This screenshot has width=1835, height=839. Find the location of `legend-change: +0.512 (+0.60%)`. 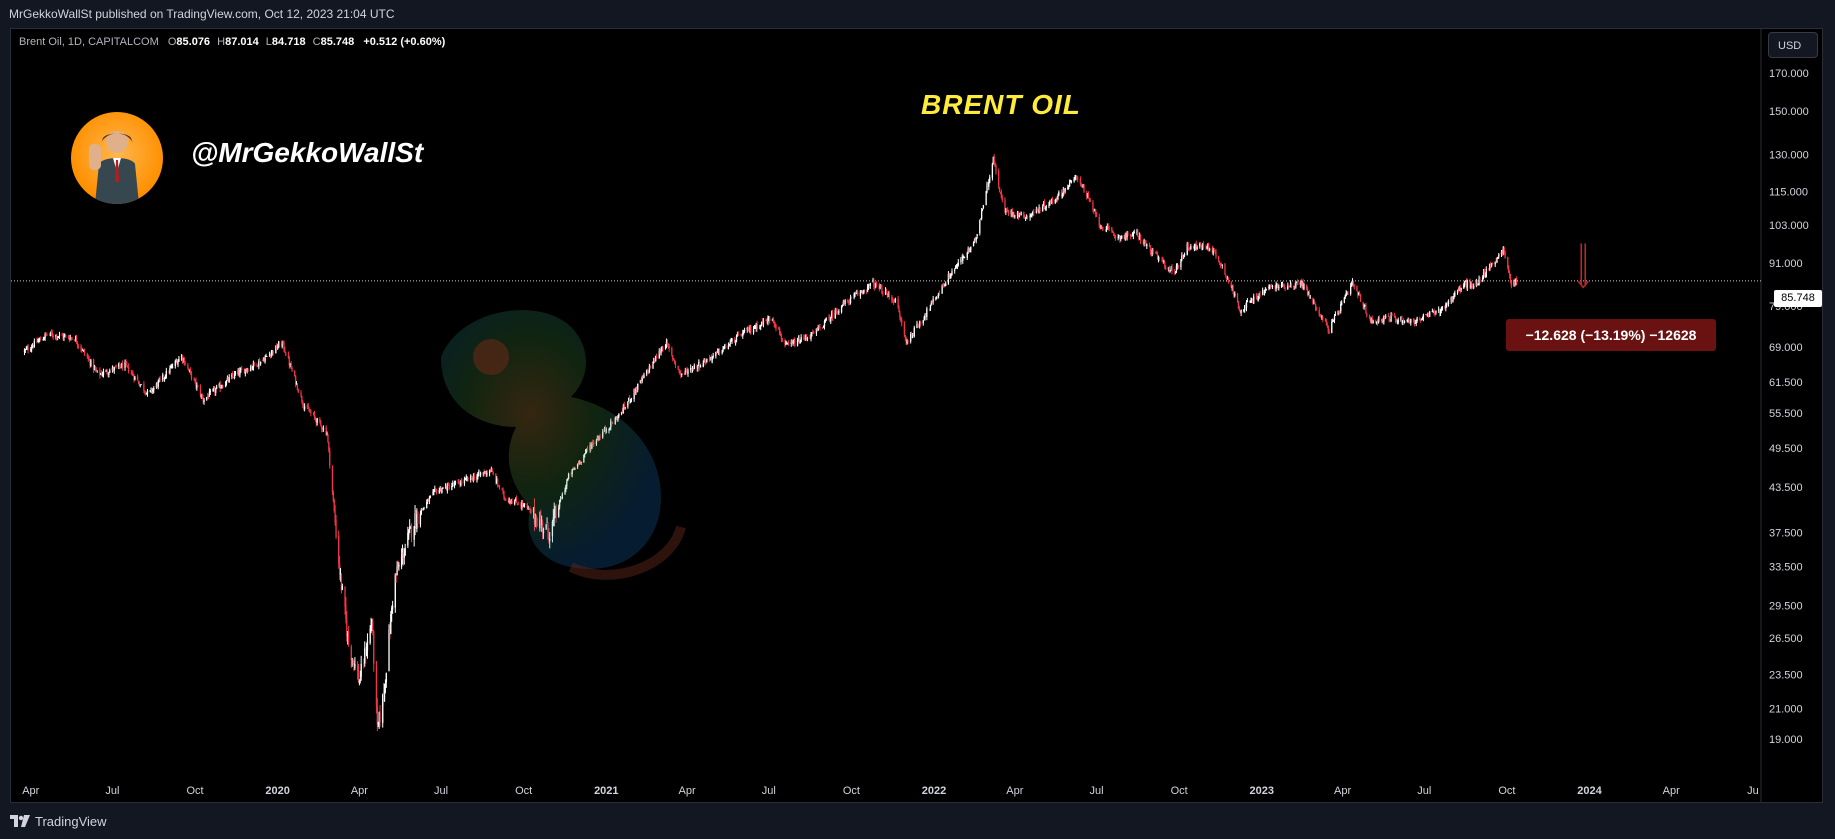

legend-change: +0.512 (+0.60%) is located at coordinates (404, 42).